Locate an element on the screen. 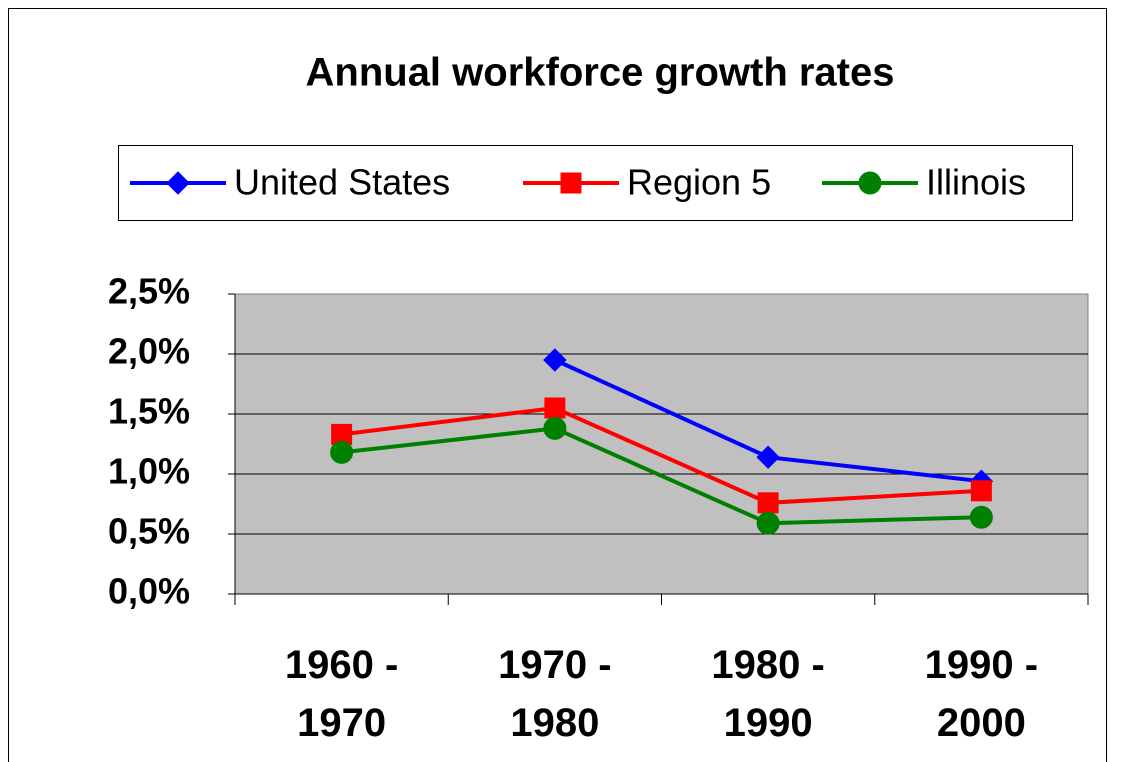 This screenshot has width=1129, height=762. y-tick-label: 0,5% is located at coordinates (149, 531).